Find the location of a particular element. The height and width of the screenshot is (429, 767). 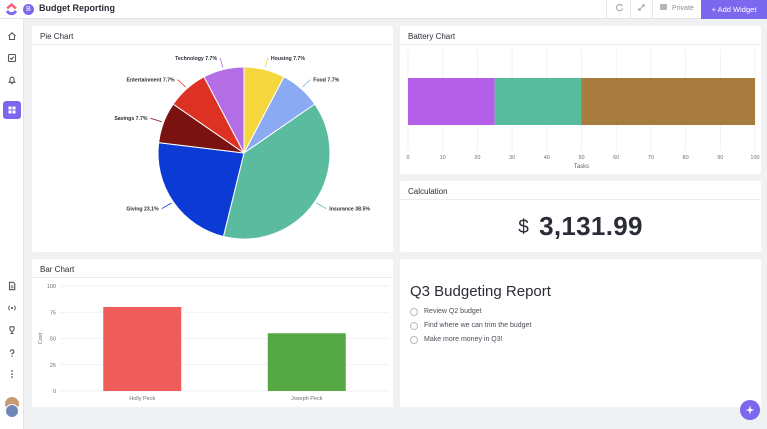

checklist-item: Find where we can trim the budget is located at coordinates (470, 325).